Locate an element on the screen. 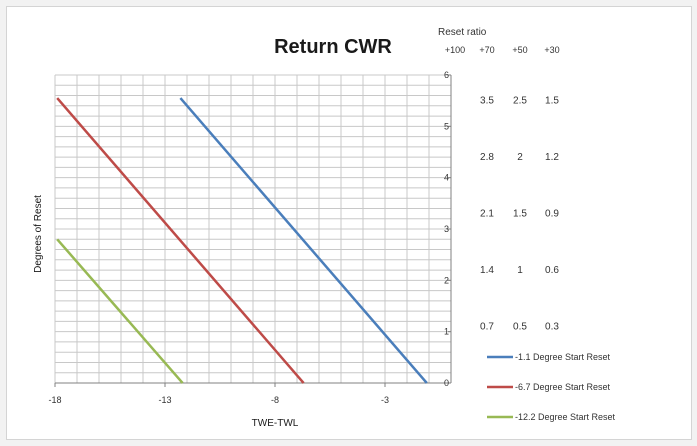 The height and width of the screenshot is (446, 697). reset-ratio-column-header: +70 is located at coordinates (486, 50).